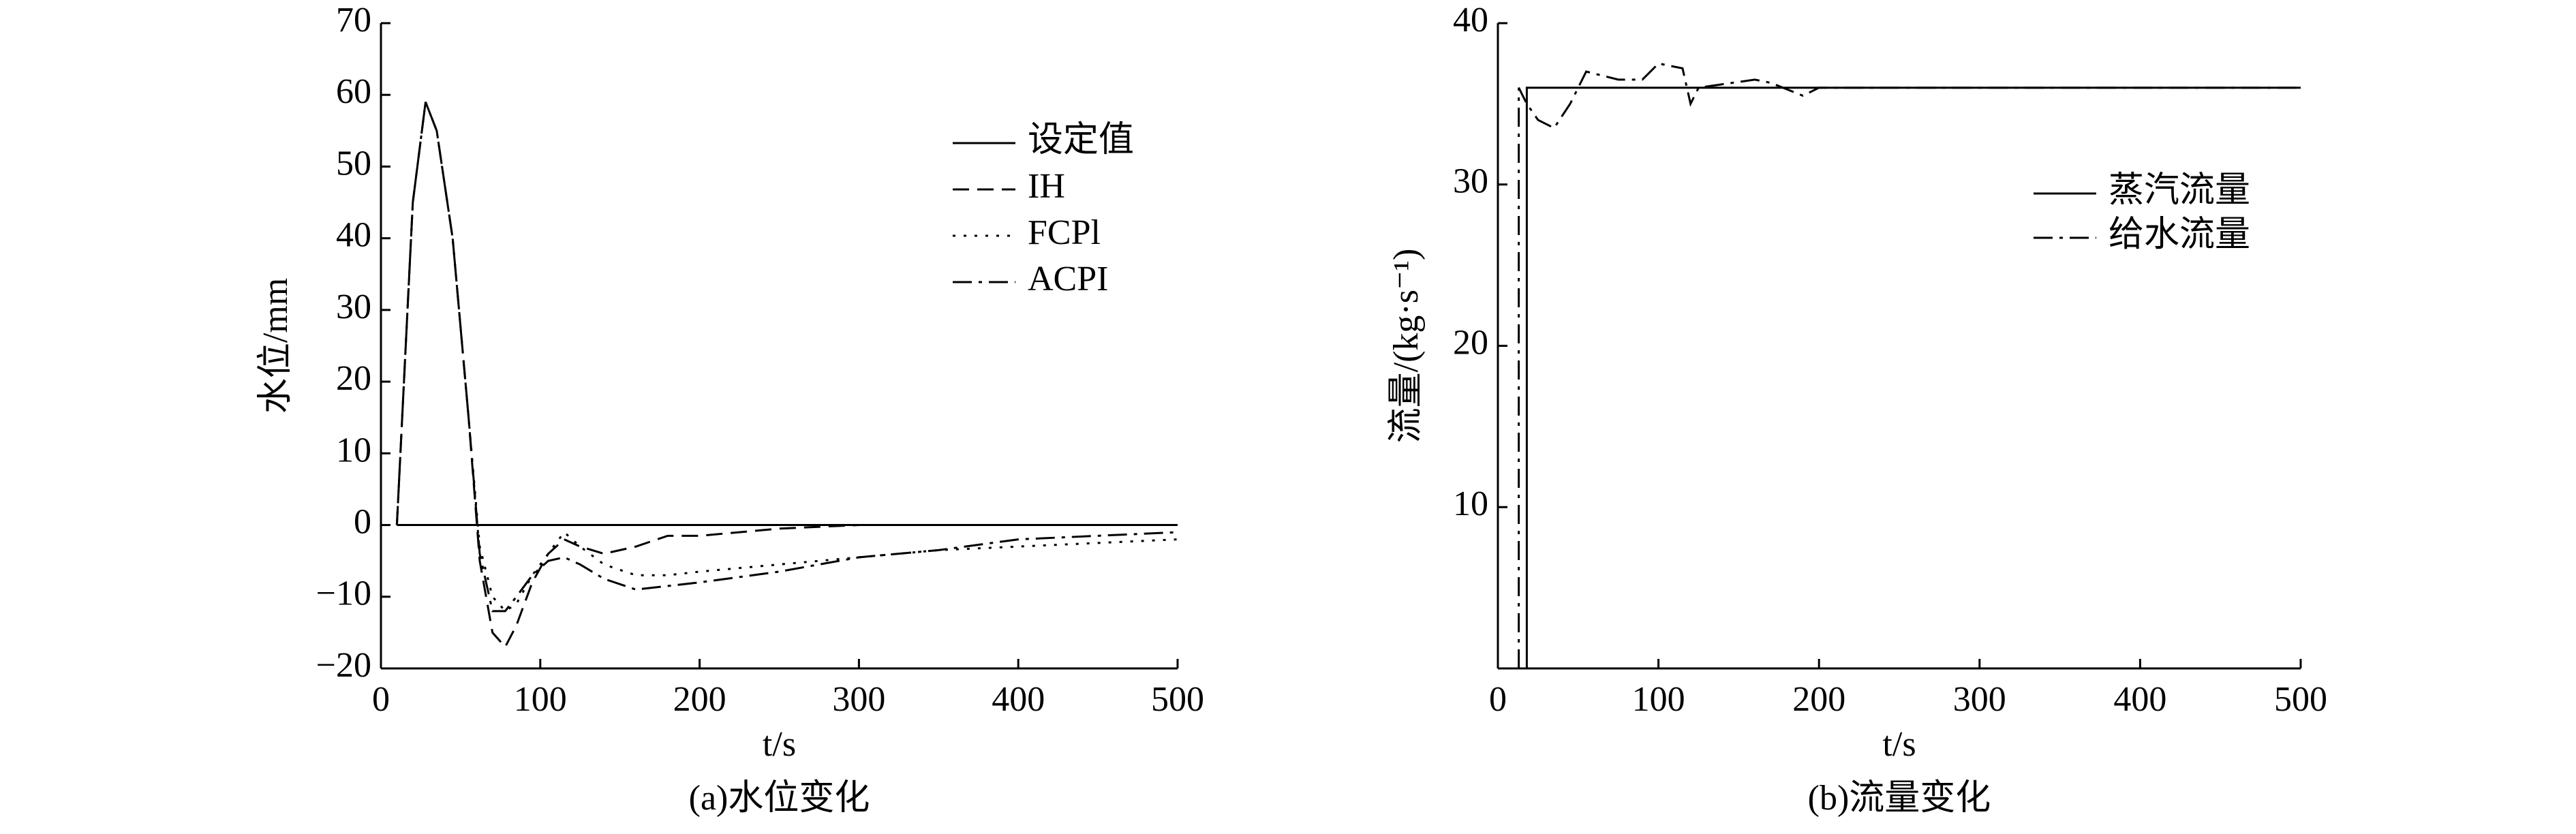 The height and width of the screenshot is (834, 2576). What do you see at coordinates (353, 163) in the screenshot?
I see `y-tick-label: 50` at bounding box center [353, 163].